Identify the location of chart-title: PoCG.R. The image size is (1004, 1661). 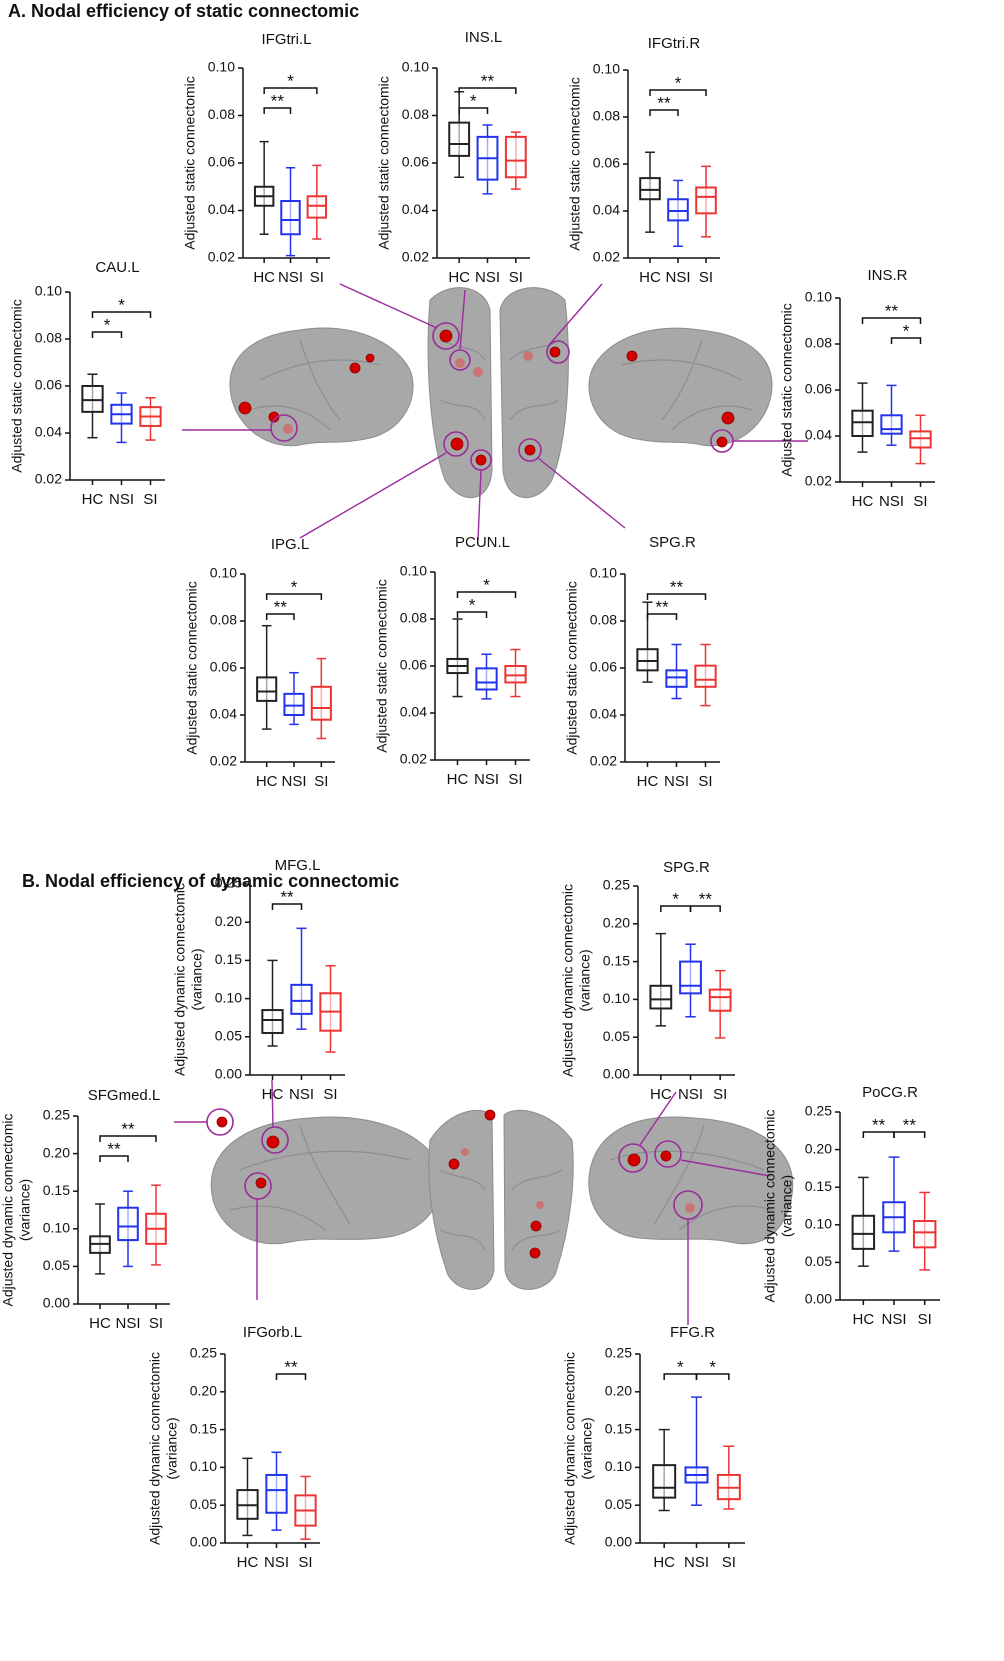
(890, 1092).